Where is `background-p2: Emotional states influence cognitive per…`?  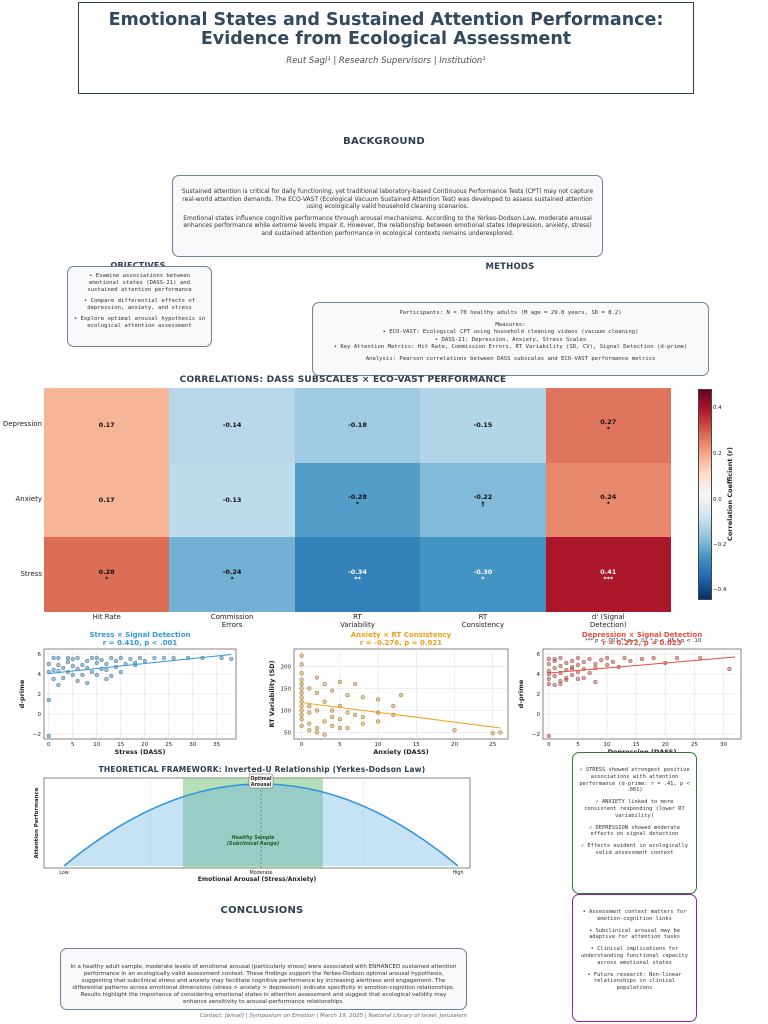
background-p2: Emotional states influence cognitive per… is located at coordinates (387, 225).